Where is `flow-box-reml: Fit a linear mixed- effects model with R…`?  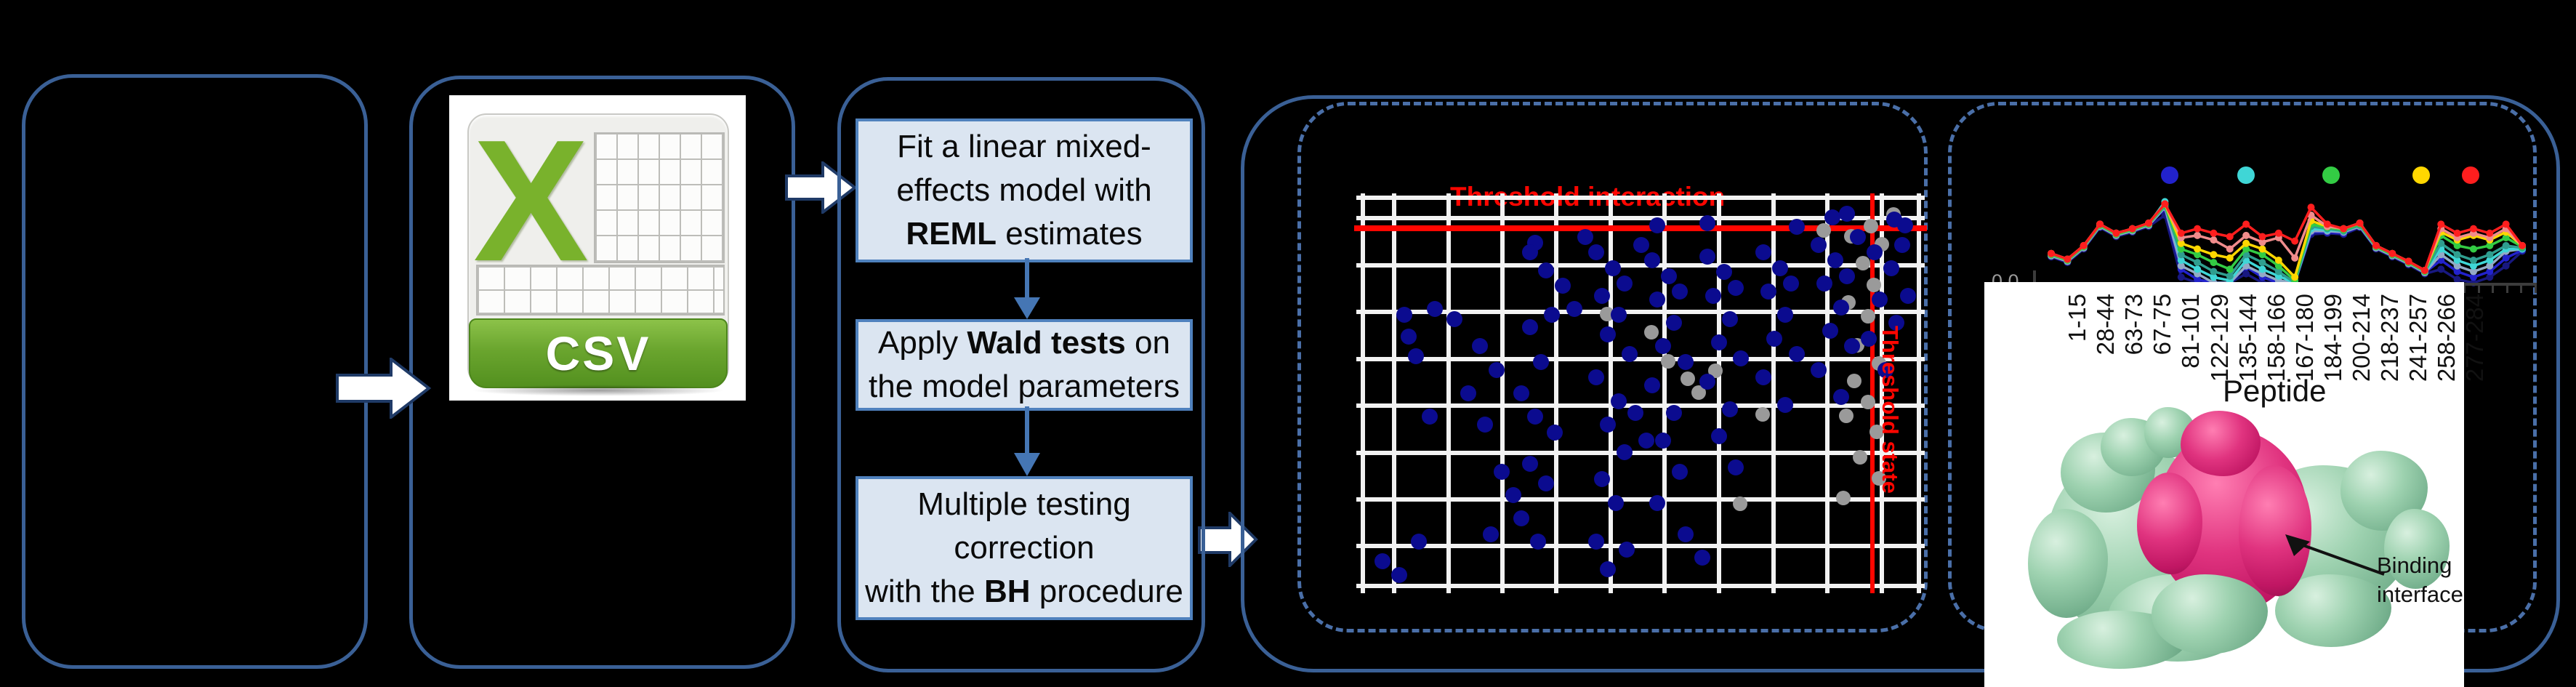 flow-box-reml: Fit a linear mixed- effects model with R… is located at coordinates (1024, 190).